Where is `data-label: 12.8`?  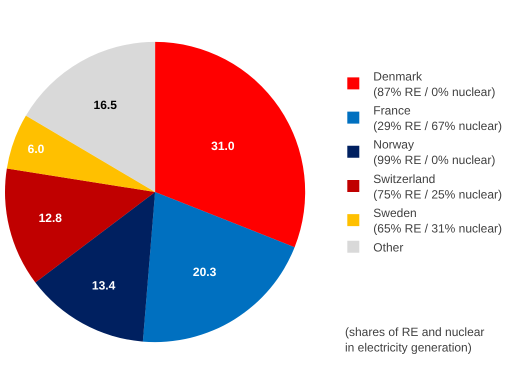 data-label: 12.8 is located at coordinates (50, 218).